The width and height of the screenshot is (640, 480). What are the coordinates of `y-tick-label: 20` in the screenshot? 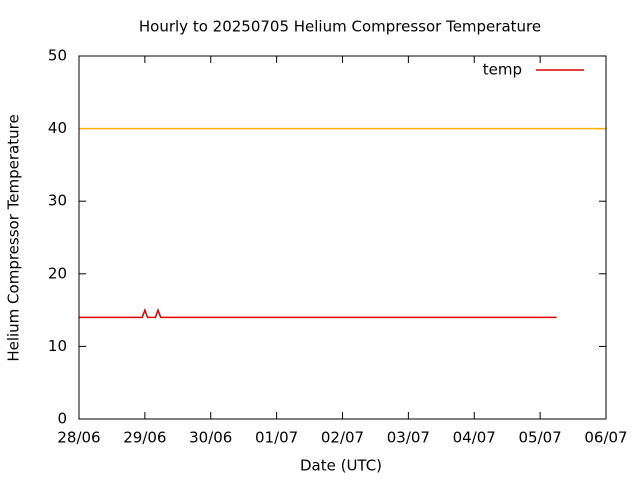 It's located at (57, 273).